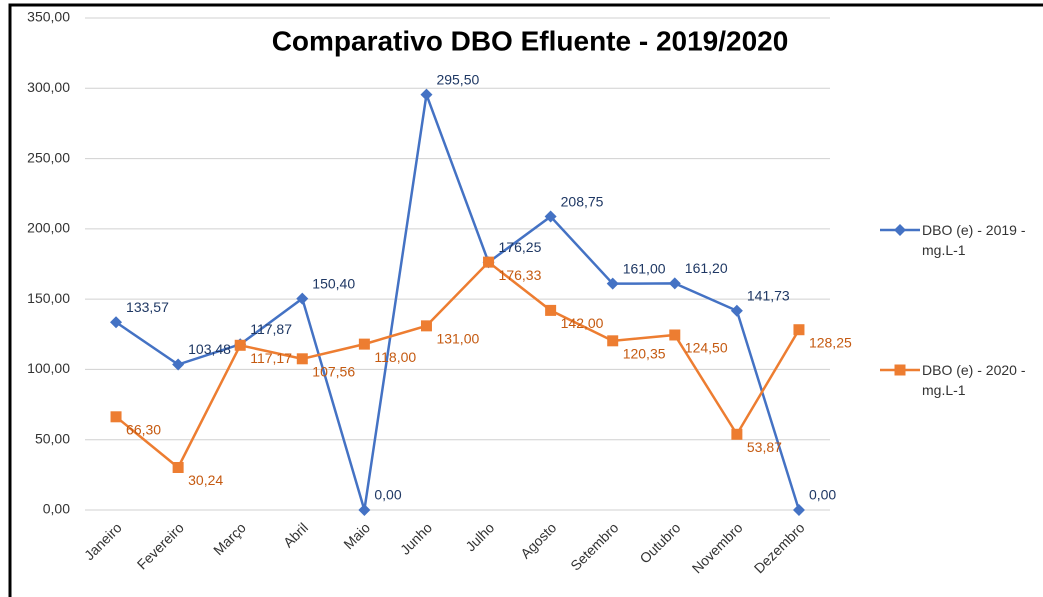 The height and width of the screenshot is (597, 1043). Describe the element at coordinates (48, 17) in the screenshot. I see `y-tick-label: 350,00` at that location.